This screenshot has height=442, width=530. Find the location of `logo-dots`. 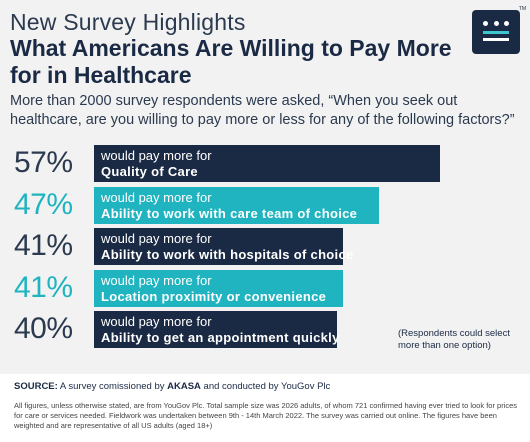

logo-dots is located at coordinates (496, 25).